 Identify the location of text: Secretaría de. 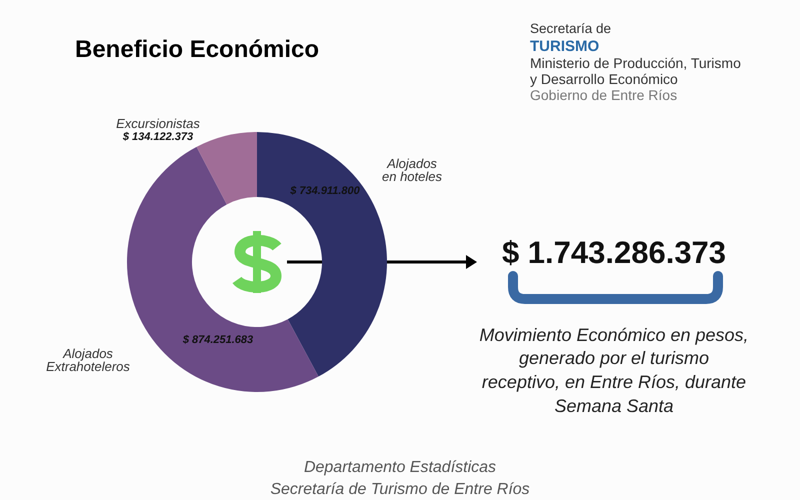
(571, 28).